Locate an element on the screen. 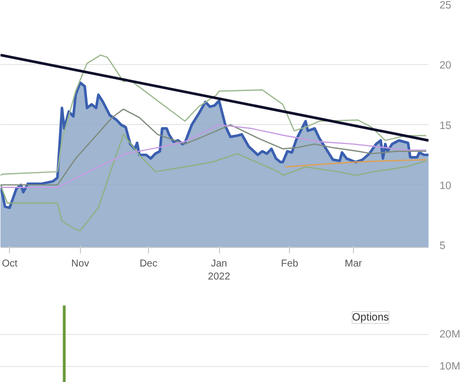  x-tick-label: Jan 2022 is located at coordinates (219, 270).